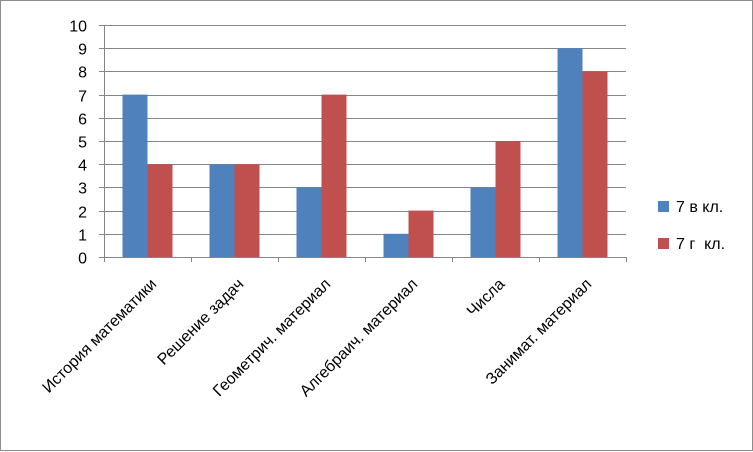 This screenshot has height=452, width=753. I want to click on y-tick-label: 9, so click(82, 50).